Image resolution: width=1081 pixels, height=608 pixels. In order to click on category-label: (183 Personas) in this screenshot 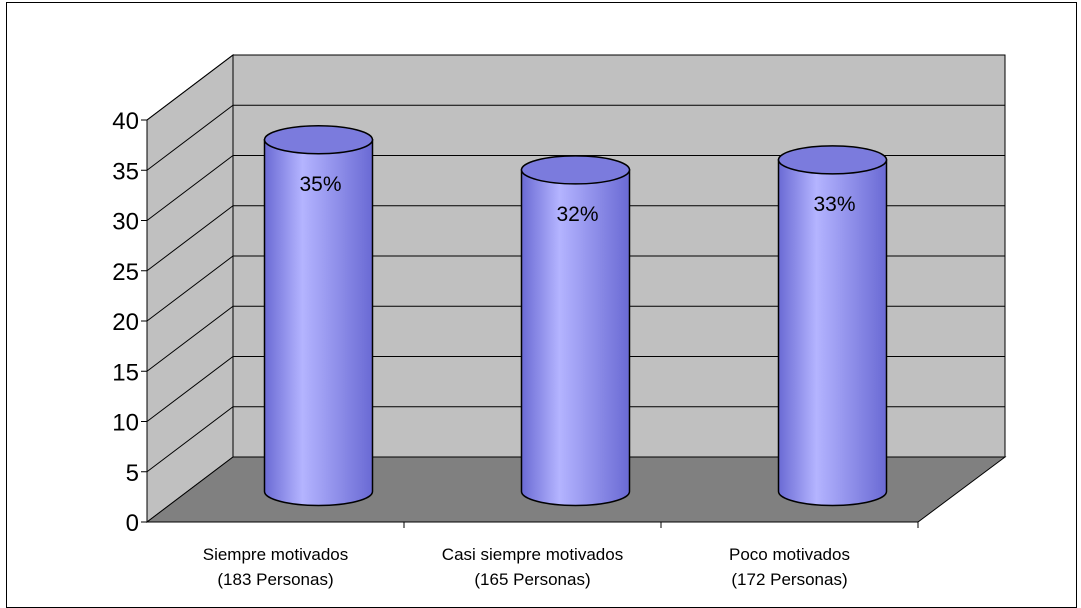, I will do `click(275, 579)`.